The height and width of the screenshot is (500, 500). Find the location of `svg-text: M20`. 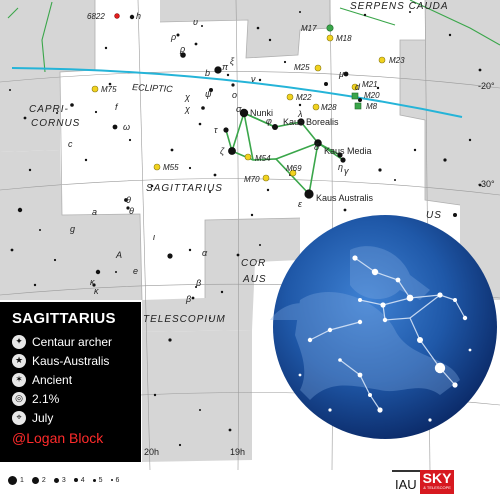

svg-text: M20 is located at coordinates (372, 95).